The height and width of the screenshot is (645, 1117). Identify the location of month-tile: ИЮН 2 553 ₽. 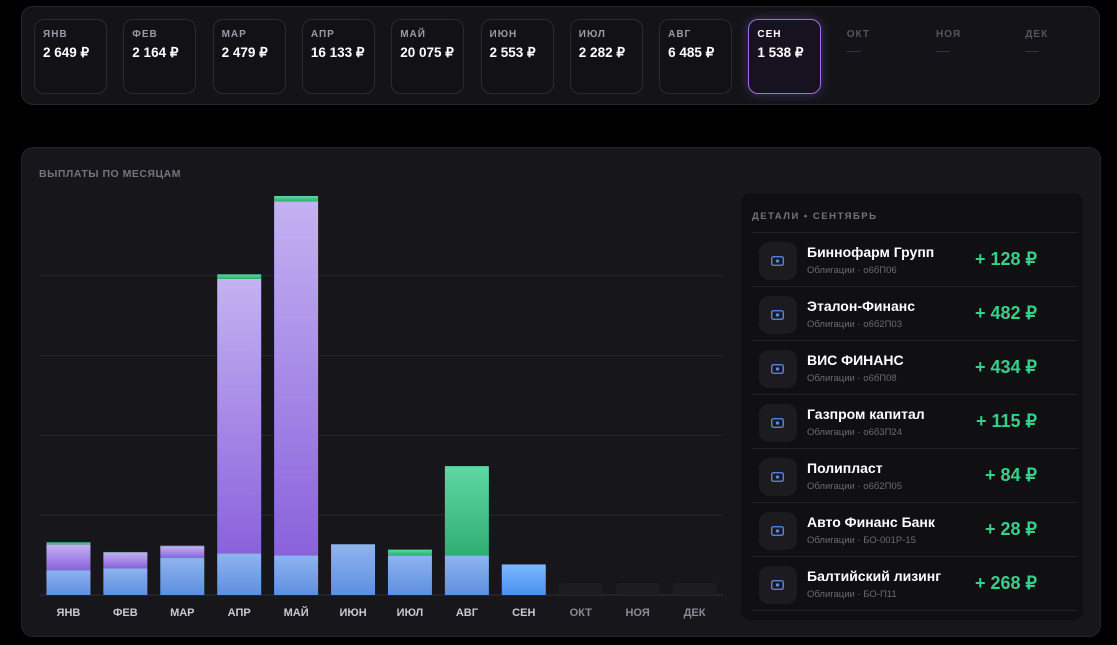
(517, 56).